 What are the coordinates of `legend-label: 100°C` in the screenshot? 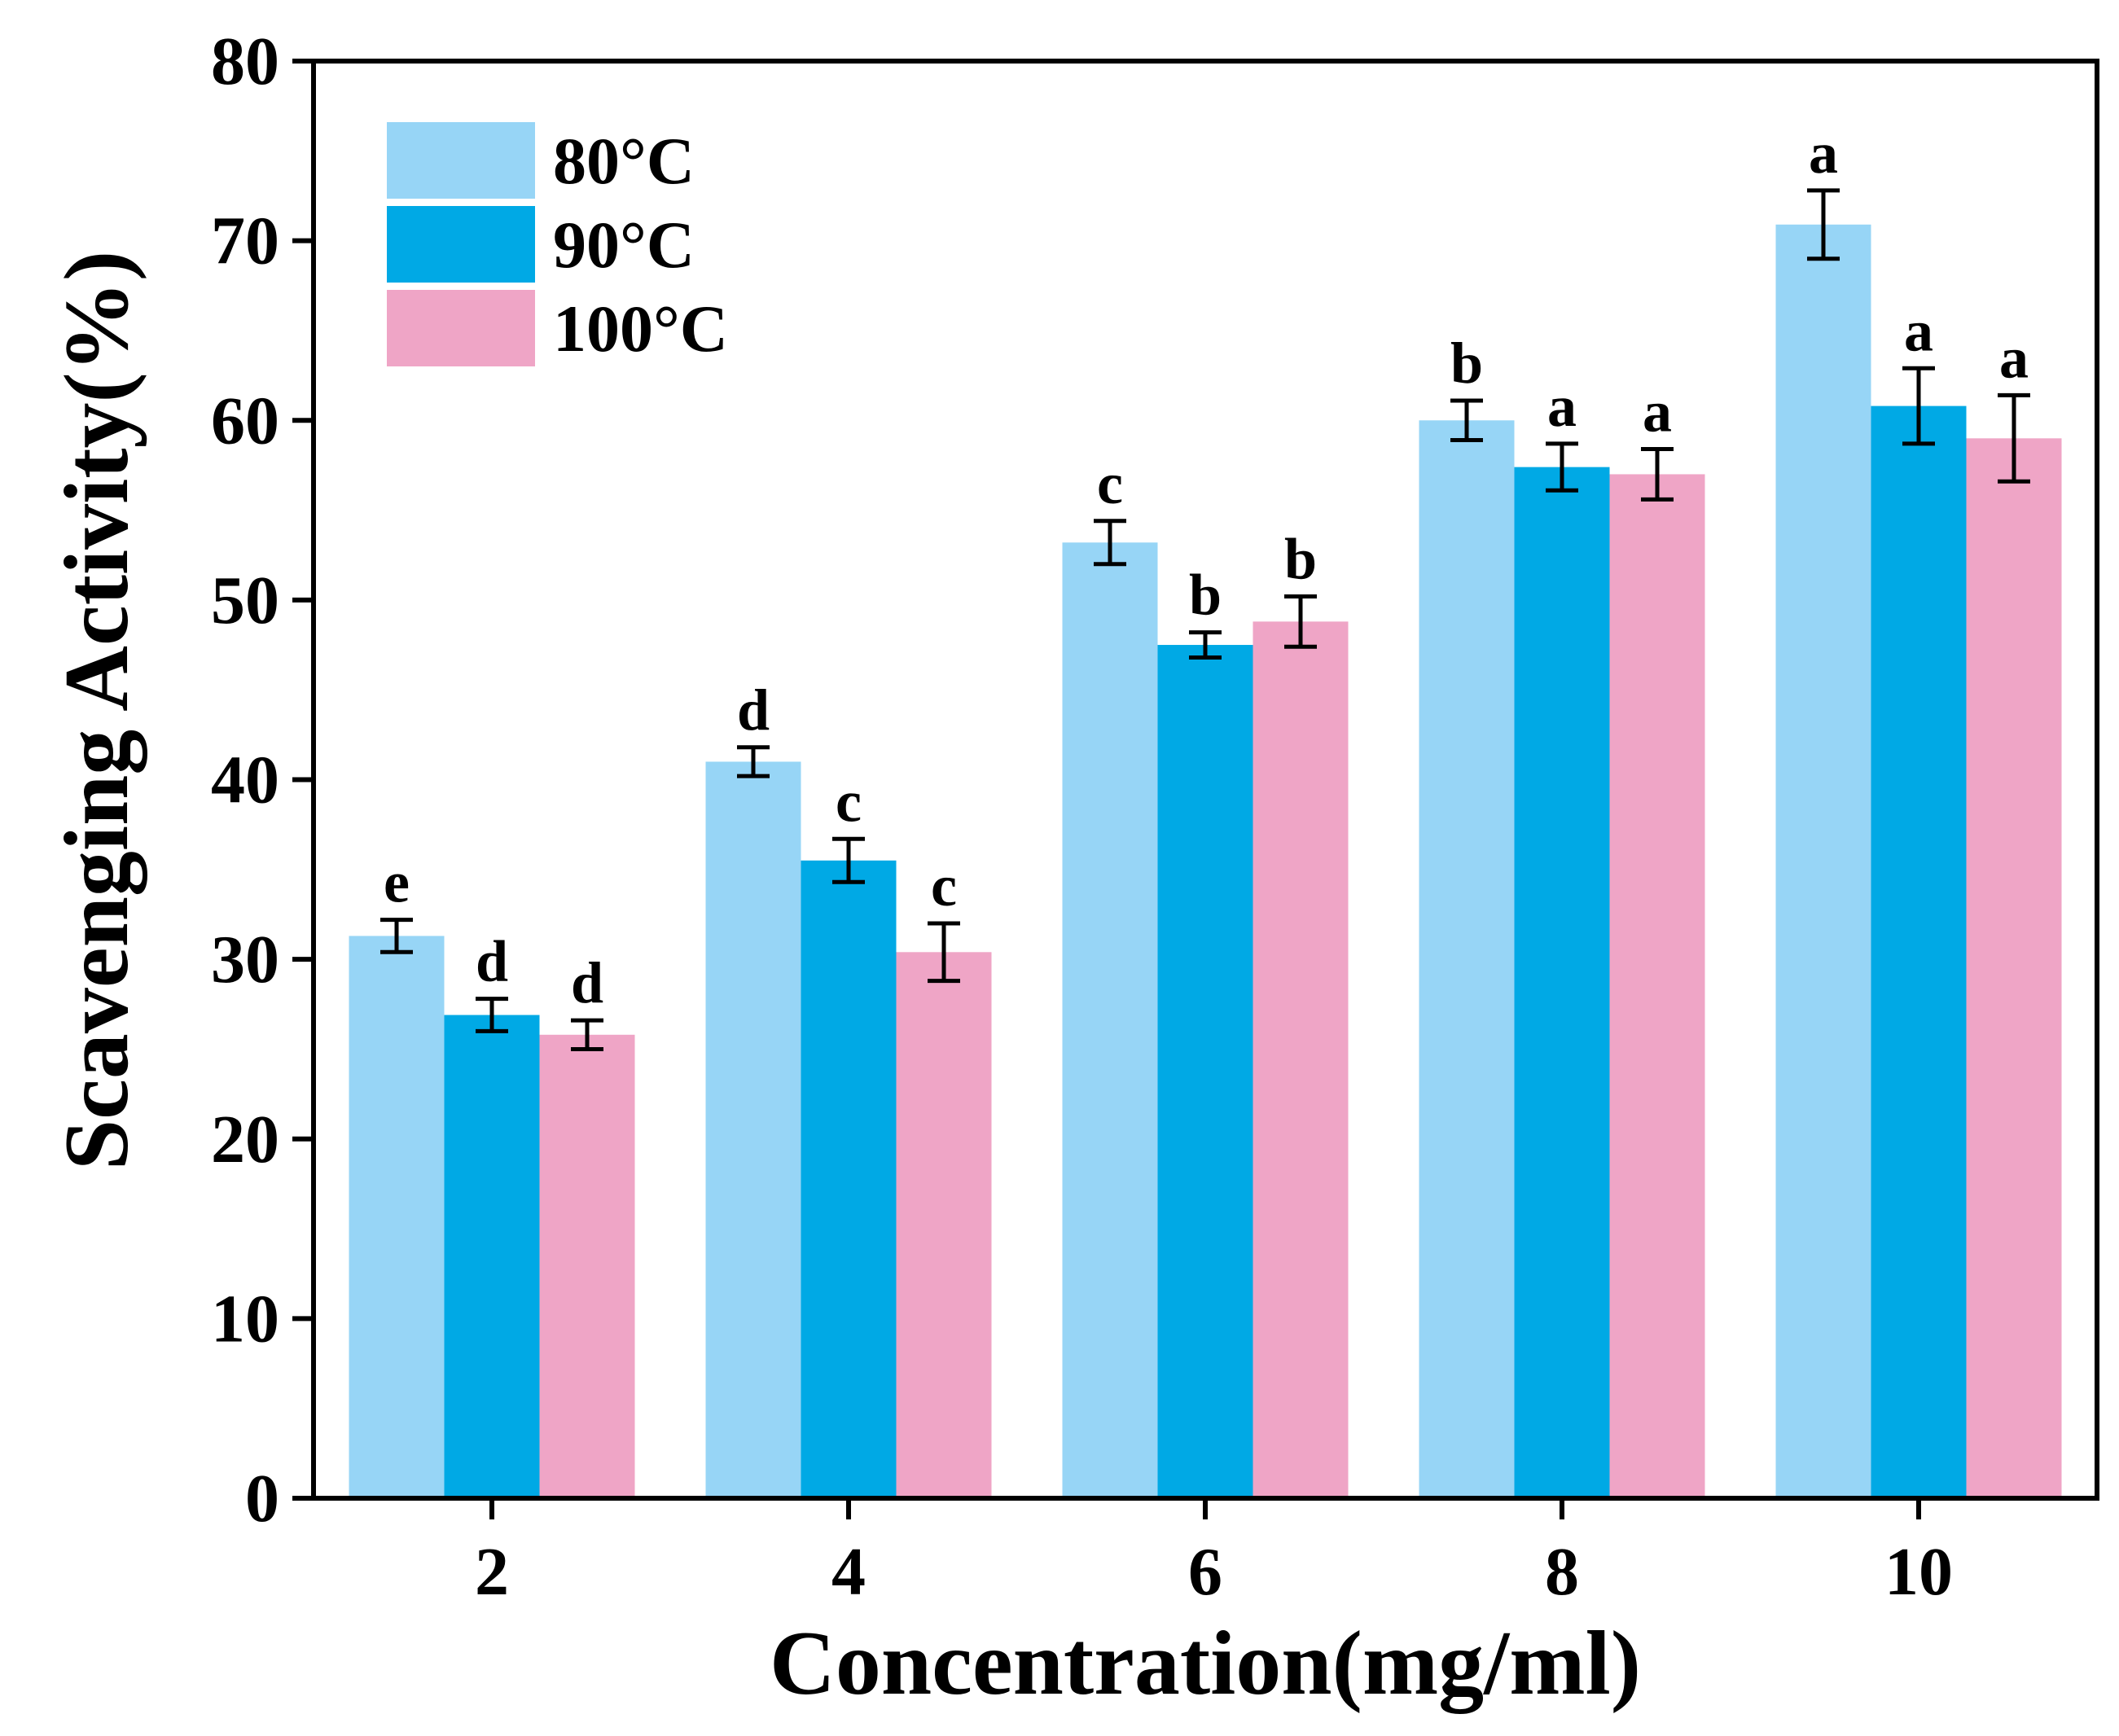 It's located at (640, 329).